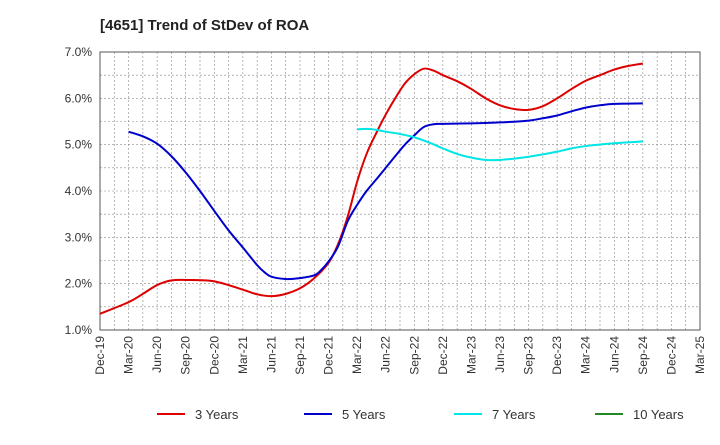  What do you see at coordinates (79, 284) in the screenshot?
I see `y-tick-label: 2.0%` at bounding box center [79, 284].